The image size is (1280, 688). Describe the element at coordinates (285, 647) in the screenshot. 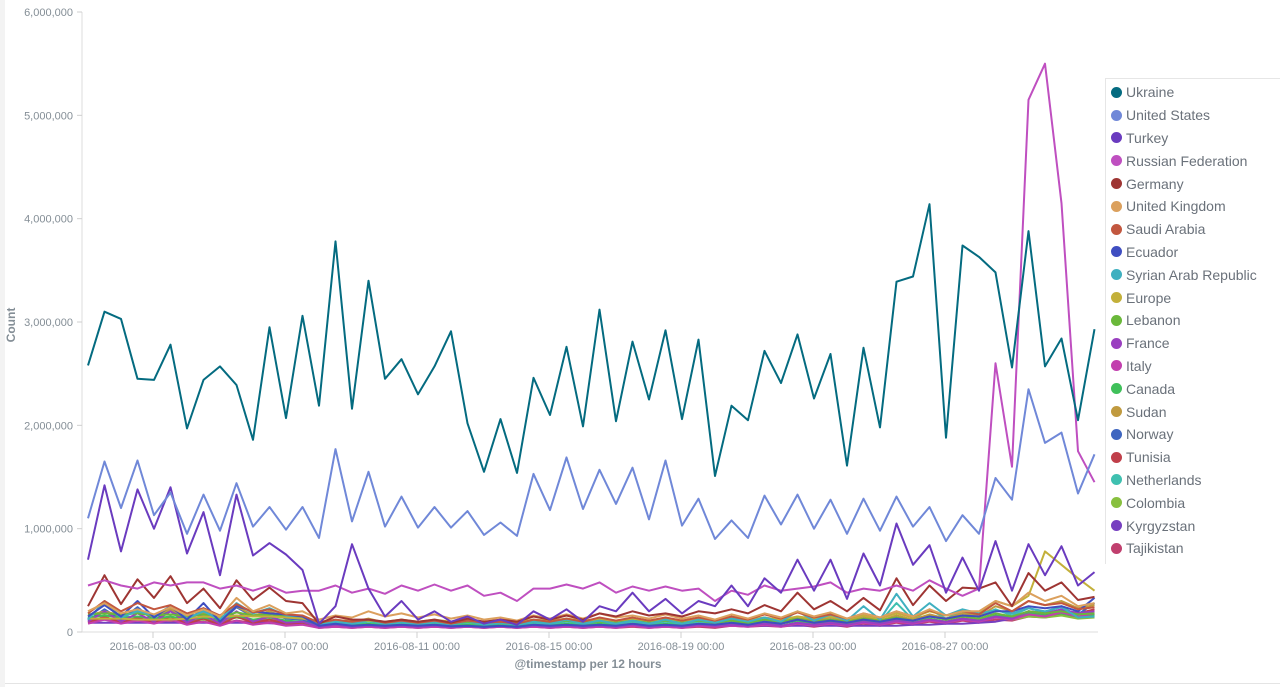

I see `x-tick-label: 2016-08-07 00:00` at that location.